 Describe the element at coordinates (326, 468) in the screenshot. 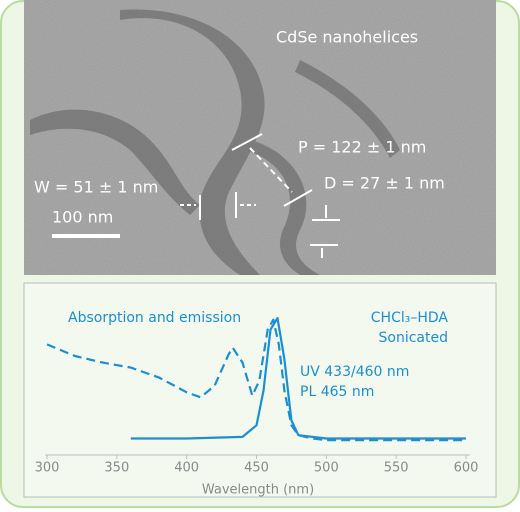

I see `x-tick-label: 500` at that location.